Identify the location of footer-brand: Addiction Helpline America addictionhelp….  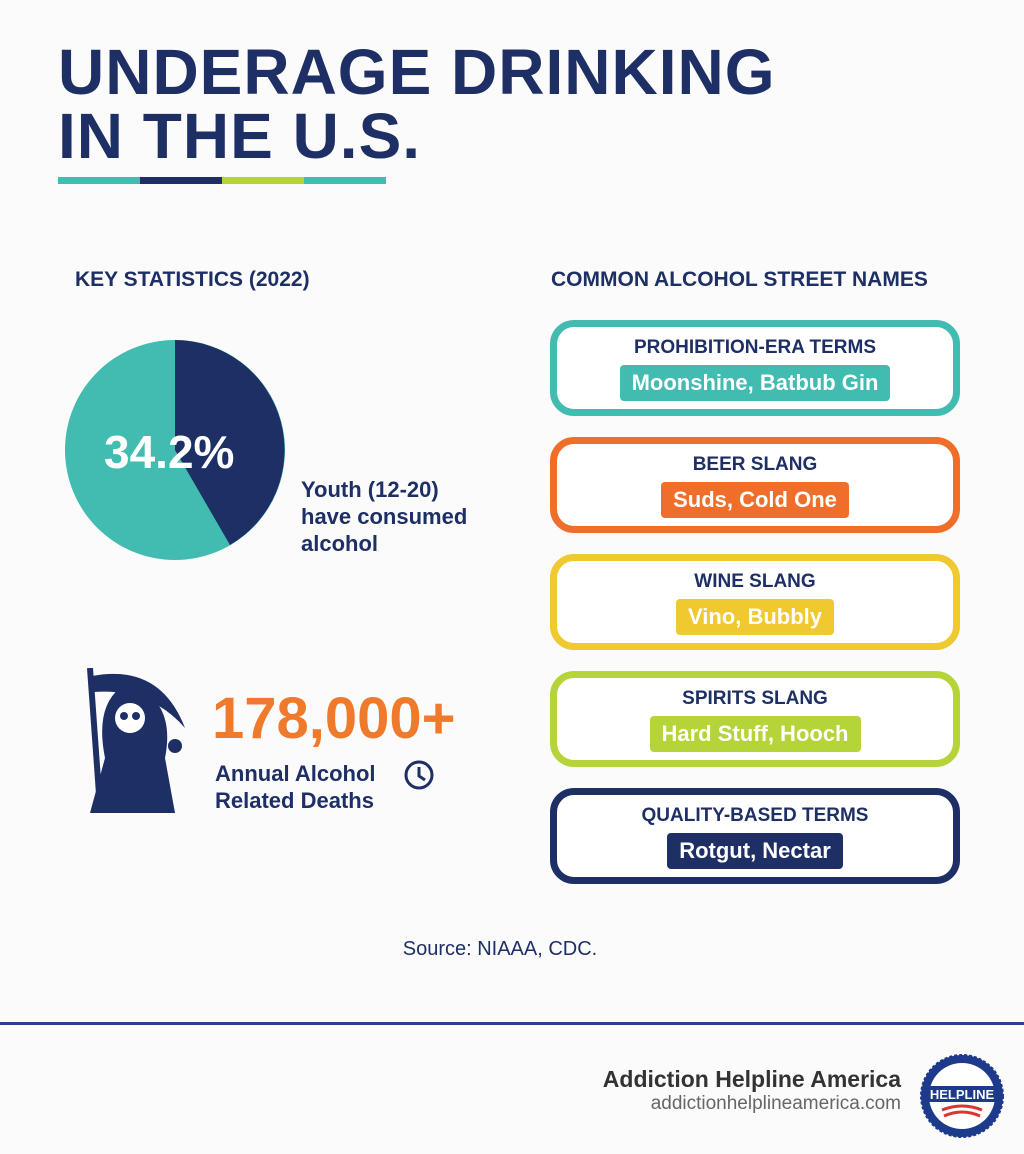
(752, 1090).